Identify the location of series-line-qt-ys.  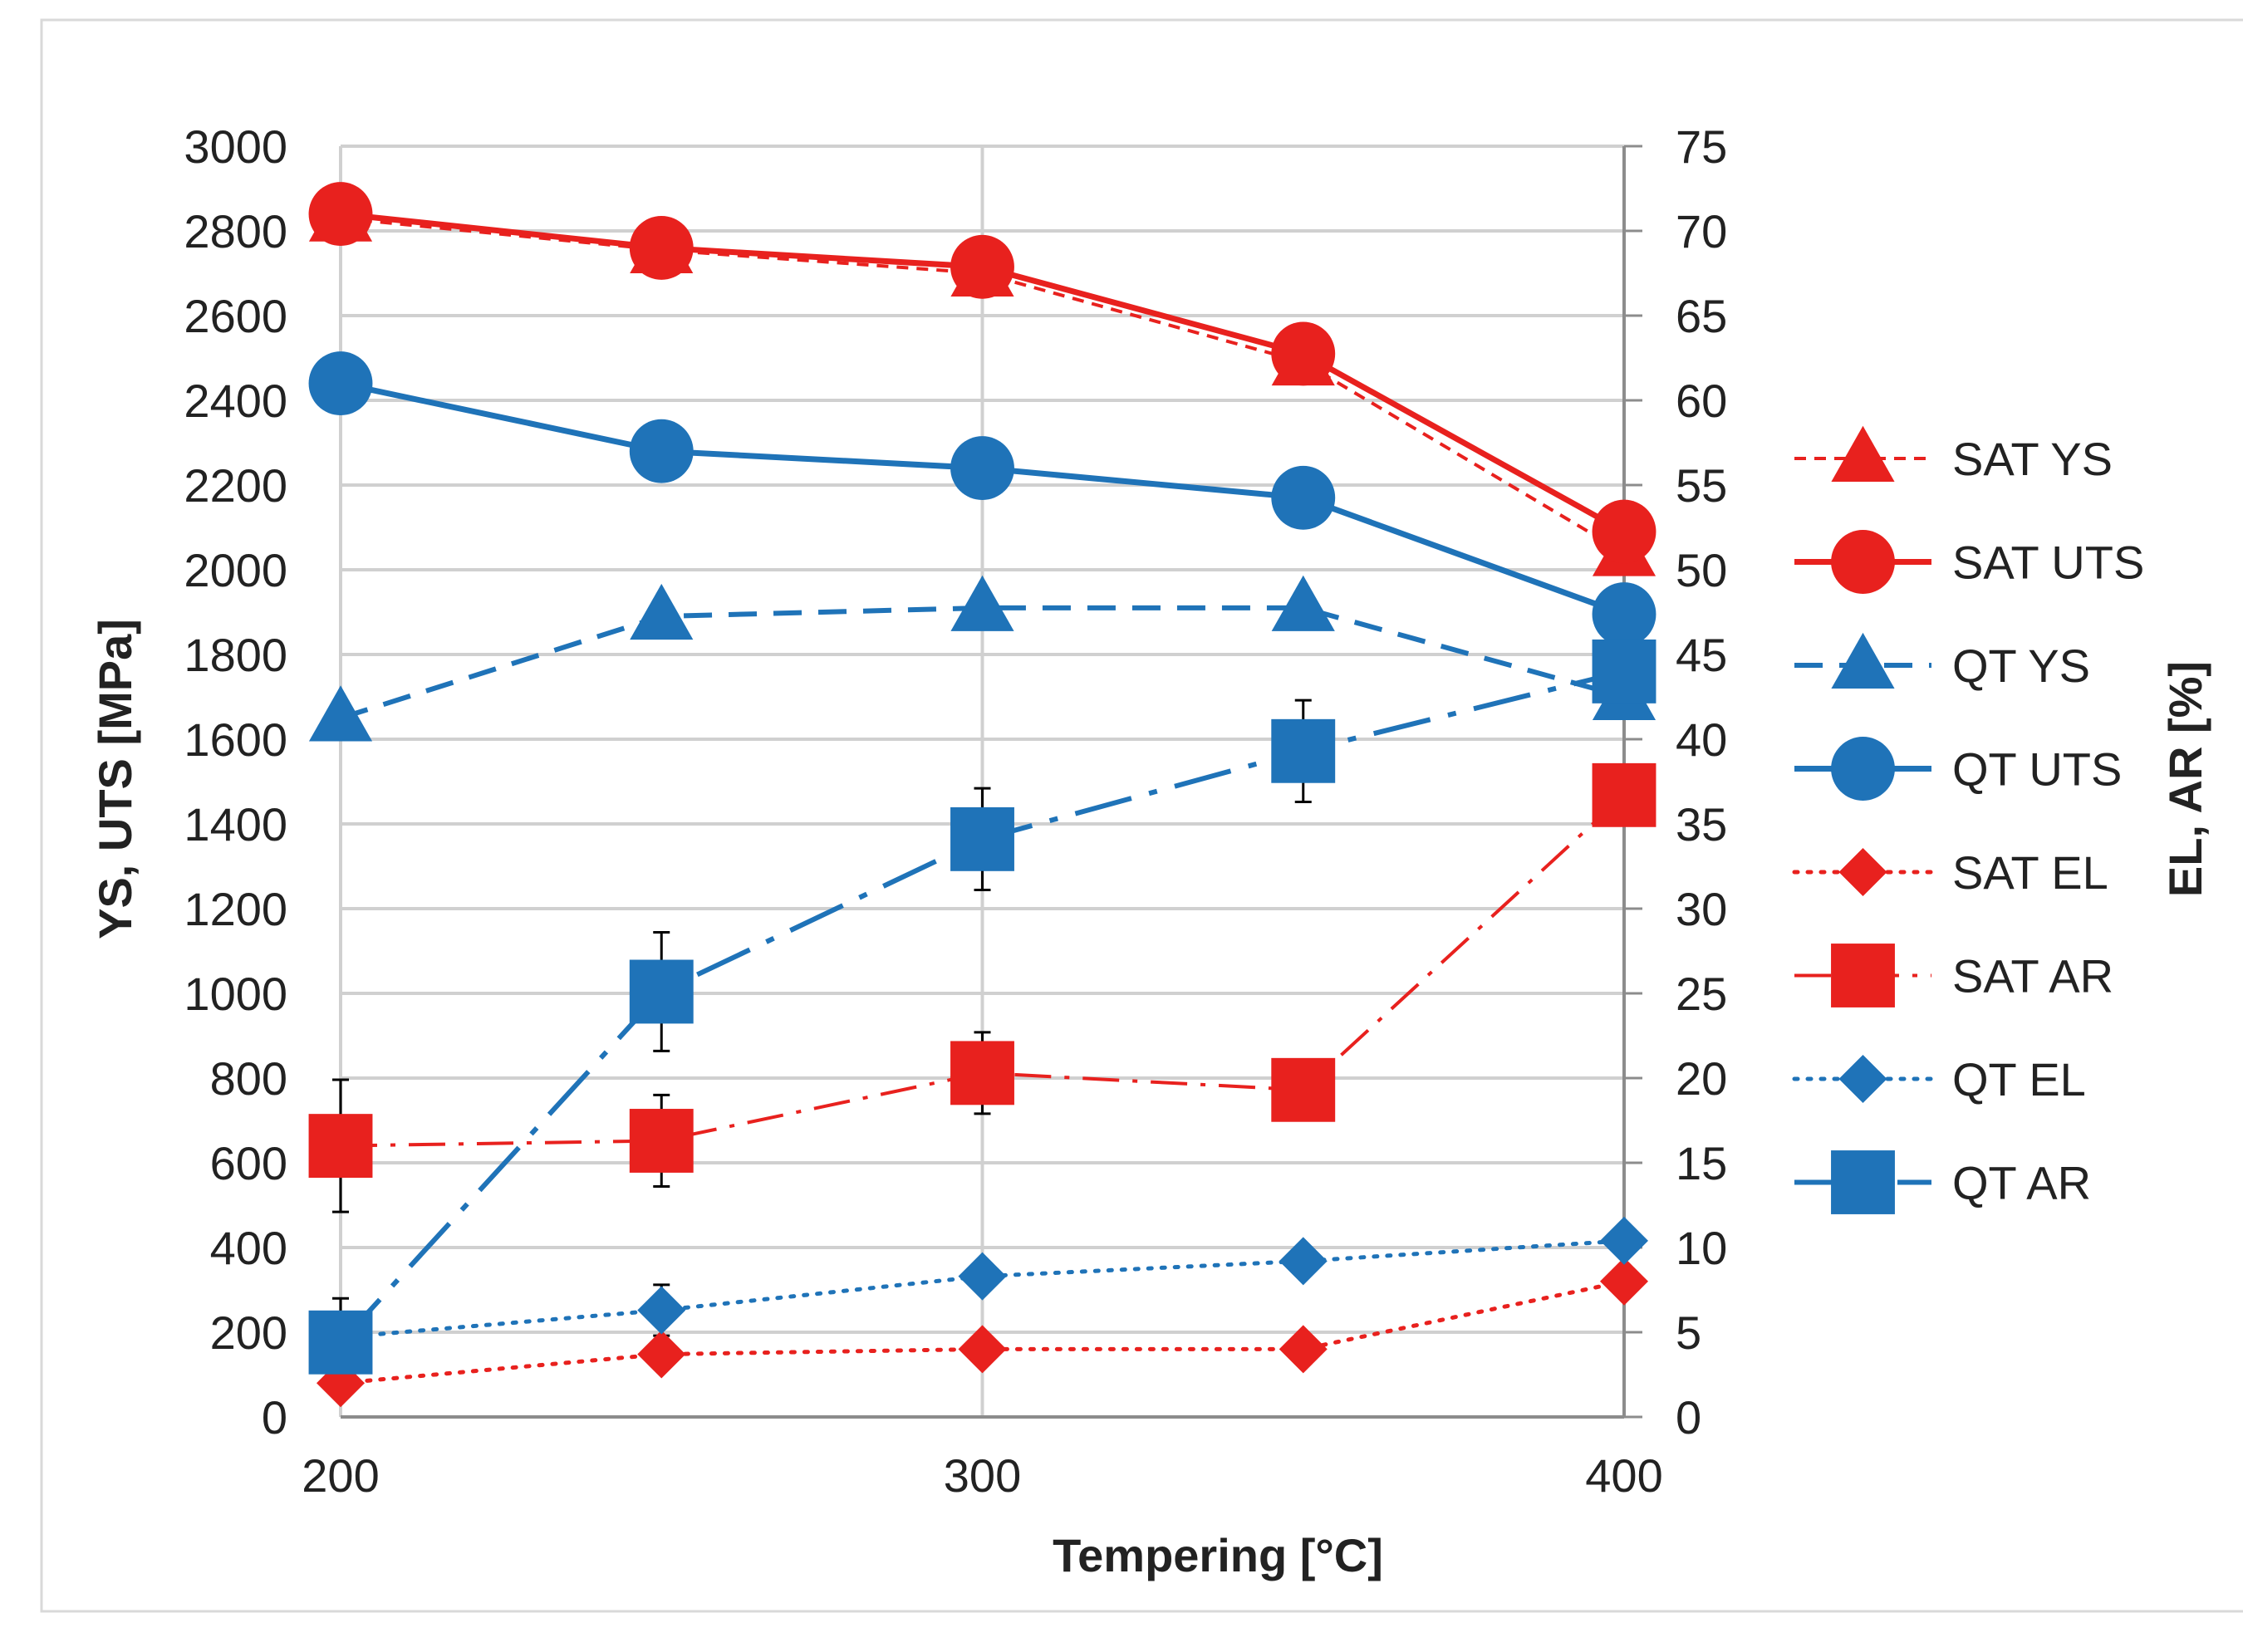
(982, 663).